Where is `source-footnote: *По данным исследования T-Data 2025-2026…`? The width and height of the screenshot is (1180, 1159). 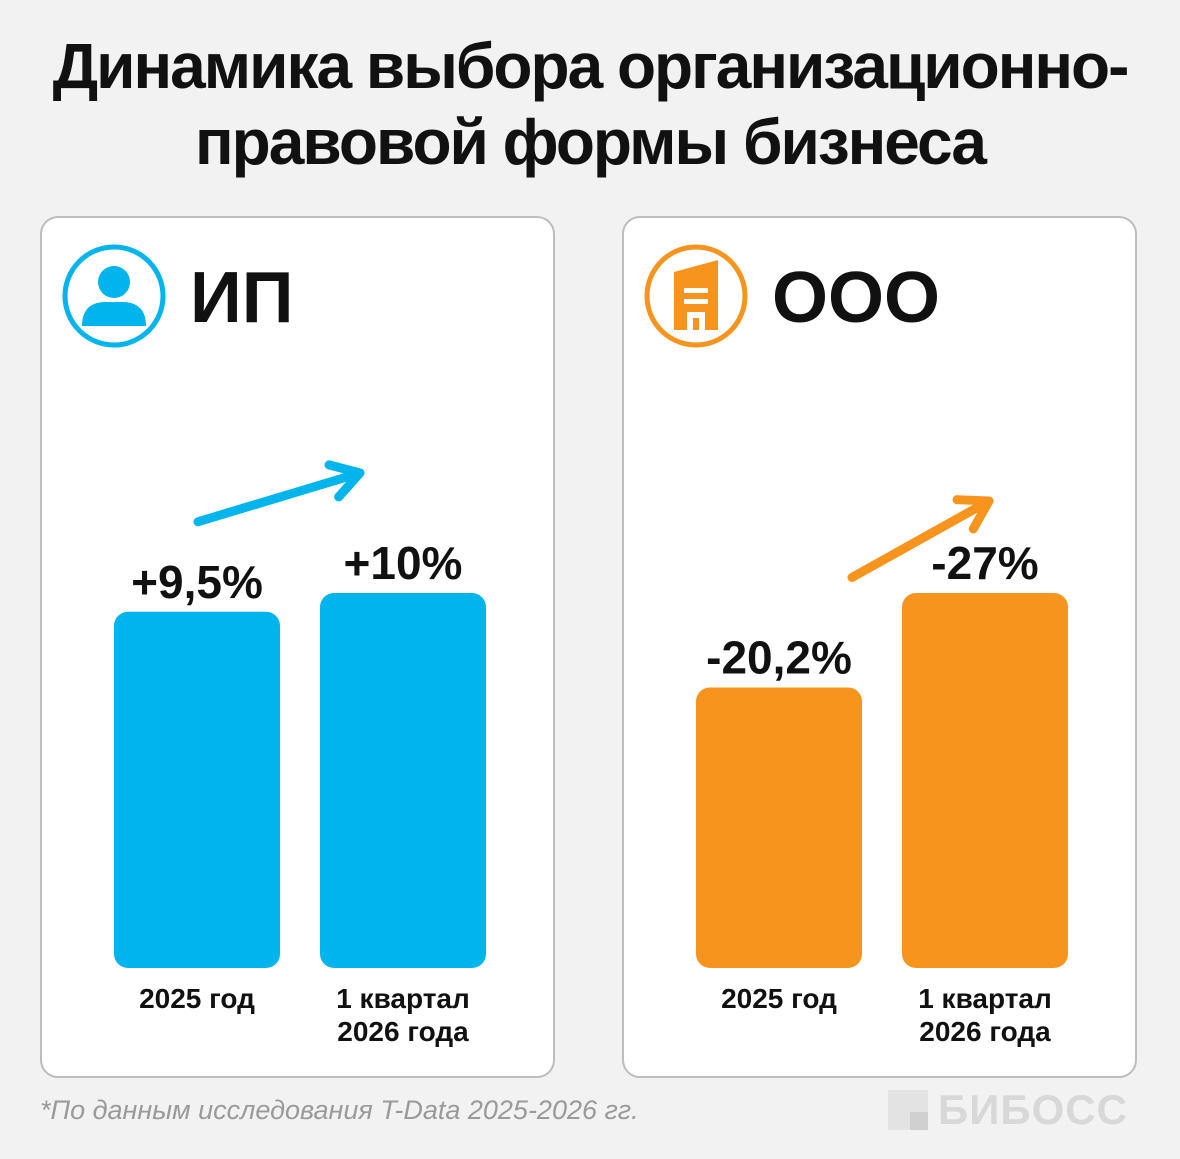 source-footnote: *По данным исследования T-Data 2025-2026… is located at coordinates (339, 1110).